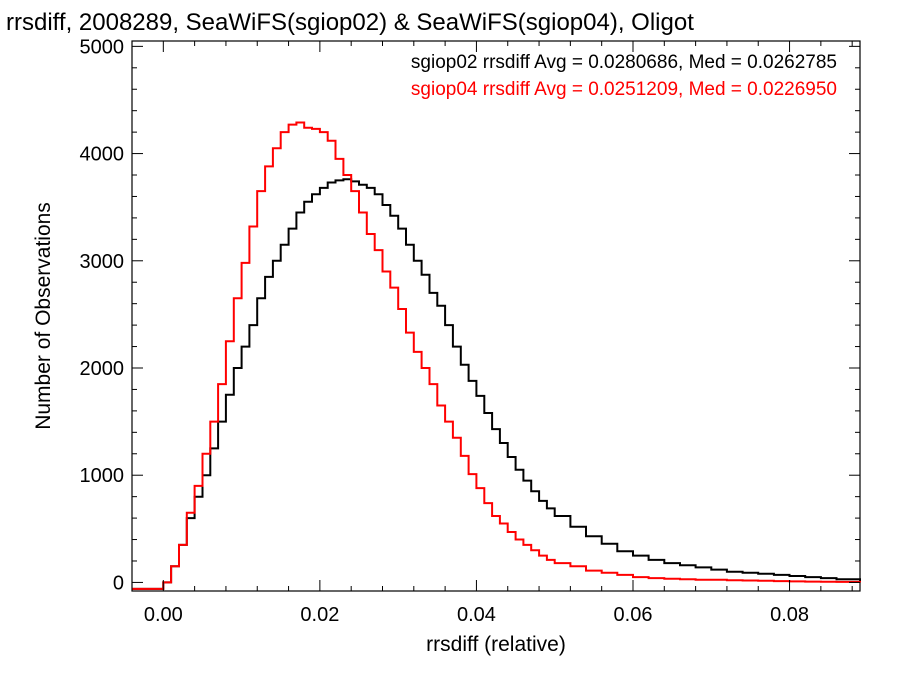  I want to click on y-tick-label: 2000, so click(102, 369).